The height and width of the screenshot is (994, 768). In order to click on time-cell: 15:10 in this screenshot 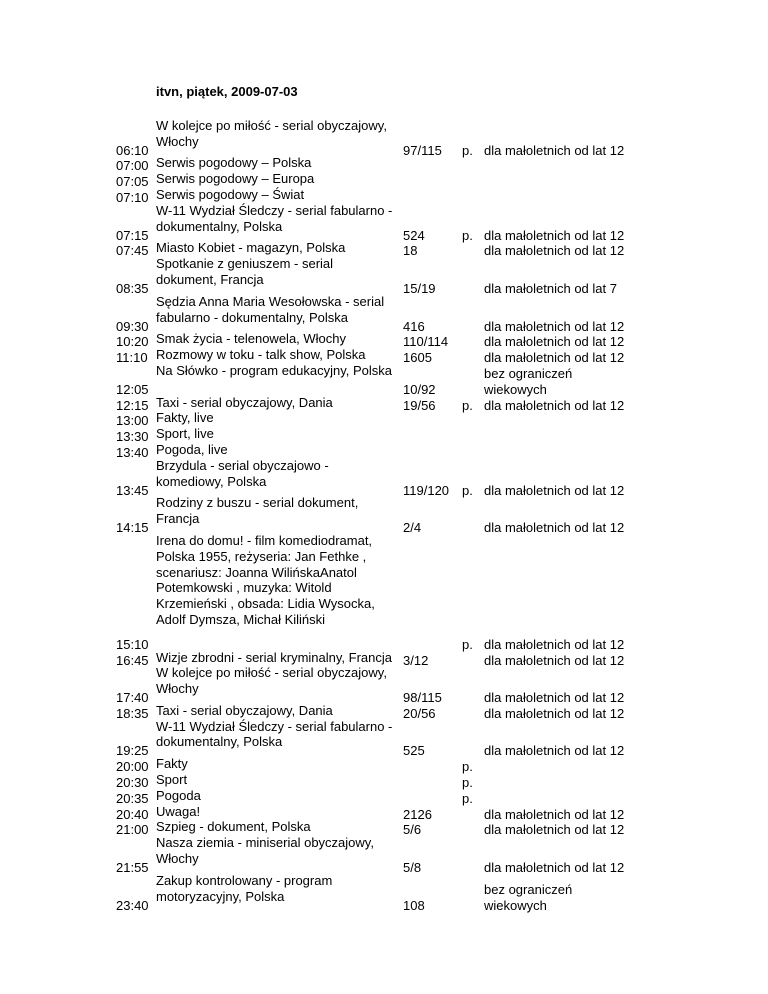, I will do `click(136, 592)`.